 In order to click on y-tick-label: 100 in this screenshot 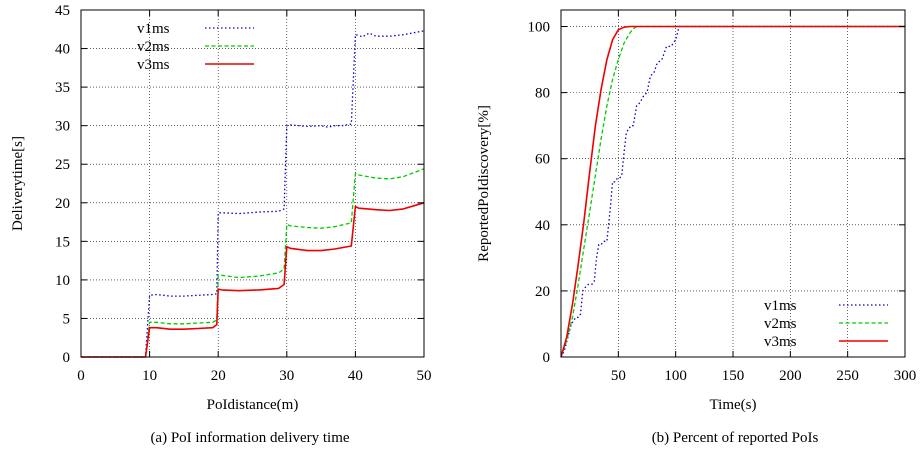, I will do `click(539, 28)`.